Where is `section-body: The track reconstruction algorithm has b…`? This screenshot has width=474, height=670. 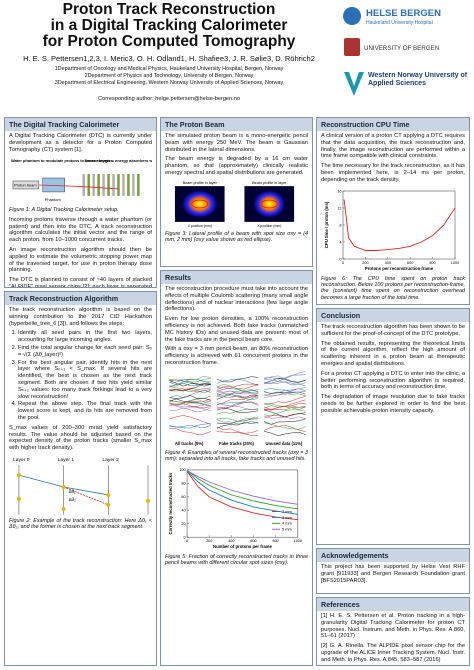 section-body: The track reconstruction algorithm has b… is located at coordinates (393, 371).